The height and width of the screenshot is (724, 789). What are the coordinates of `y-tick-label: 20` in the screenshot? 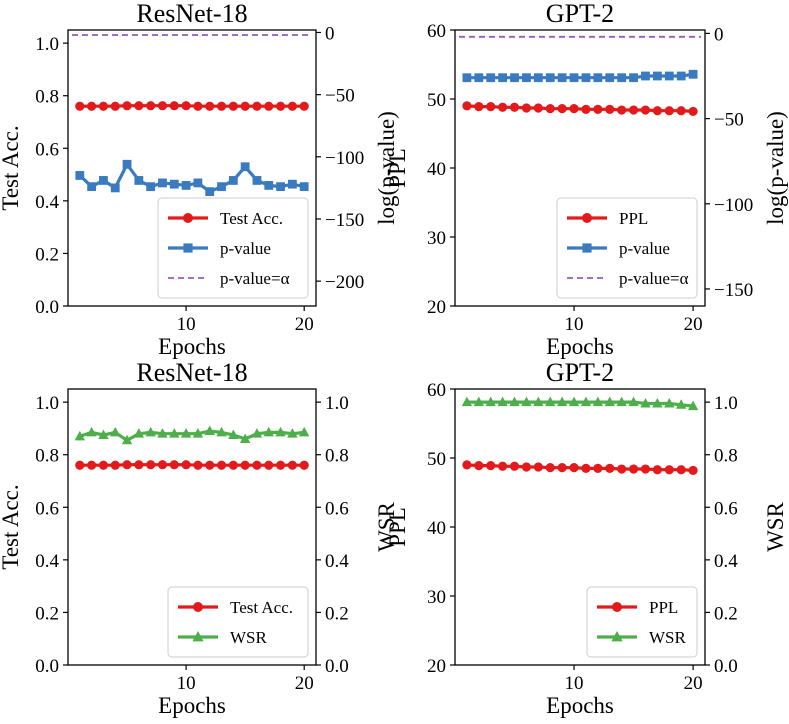 It's located at (436, 666).